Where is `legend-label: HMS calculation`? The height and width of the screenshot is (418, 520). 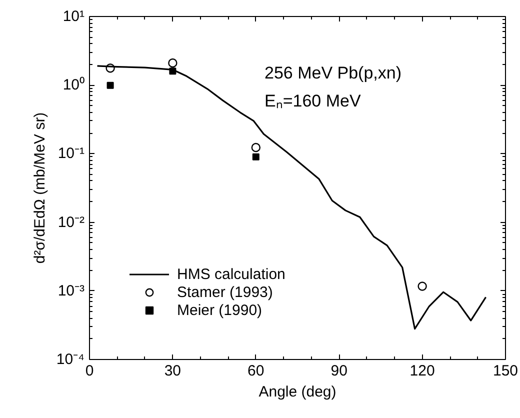 legend-label: HMS calculation is located at coordinates (231, 274).